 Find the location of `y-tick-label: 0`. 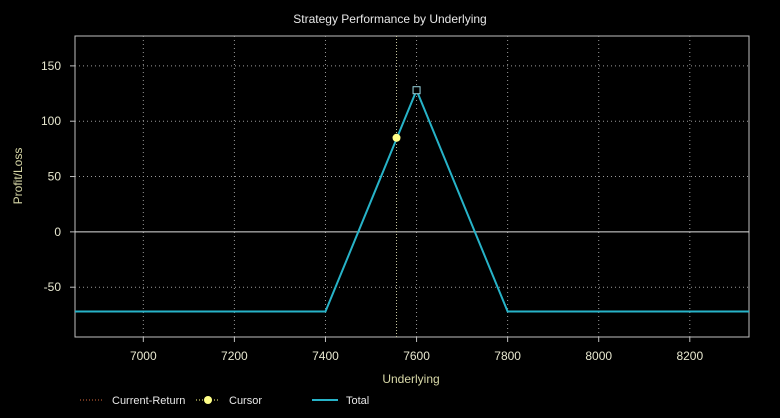

y-tick-label: 0 is located at coordinates (57, 232).